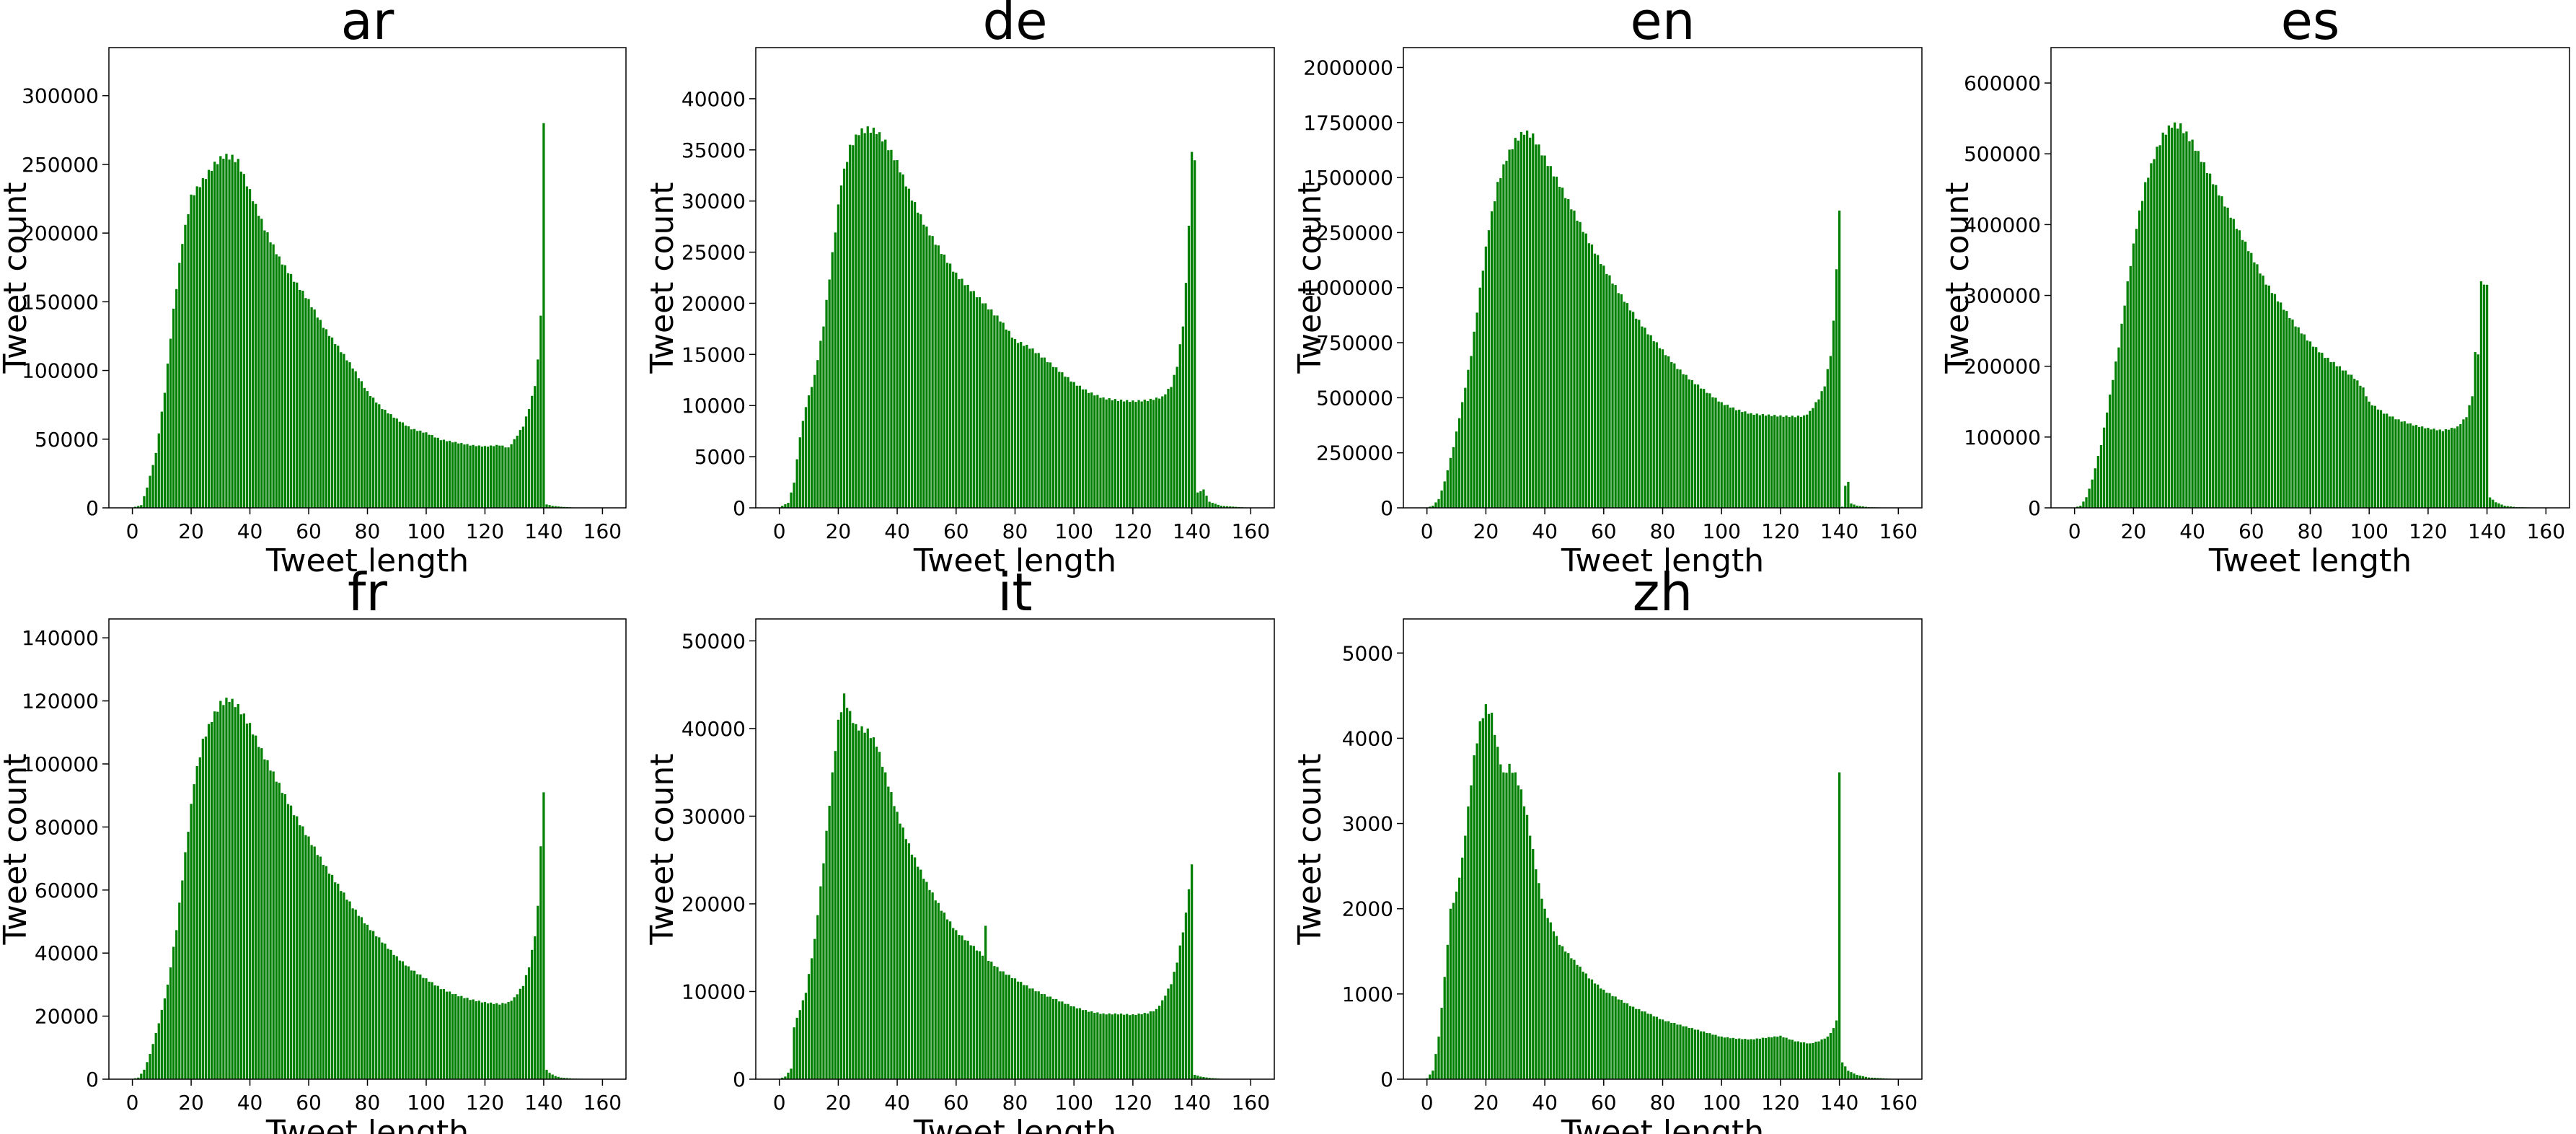 The height and width of the screenshot is (1134, 2576). Describe the element at coordinates (1663, 592) in the screenshot. I see `panel-title-zh: zh` at that location.